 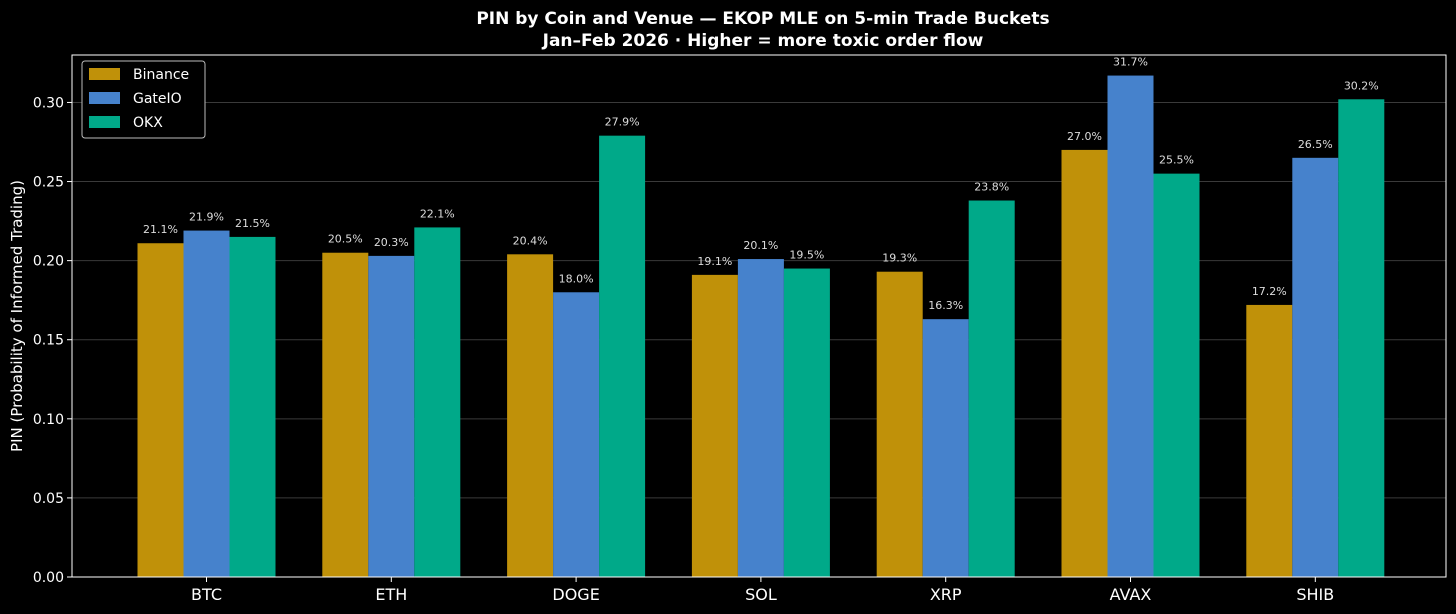 I want to click on x-tick-label: DOGE, so click(x=575, y=594).